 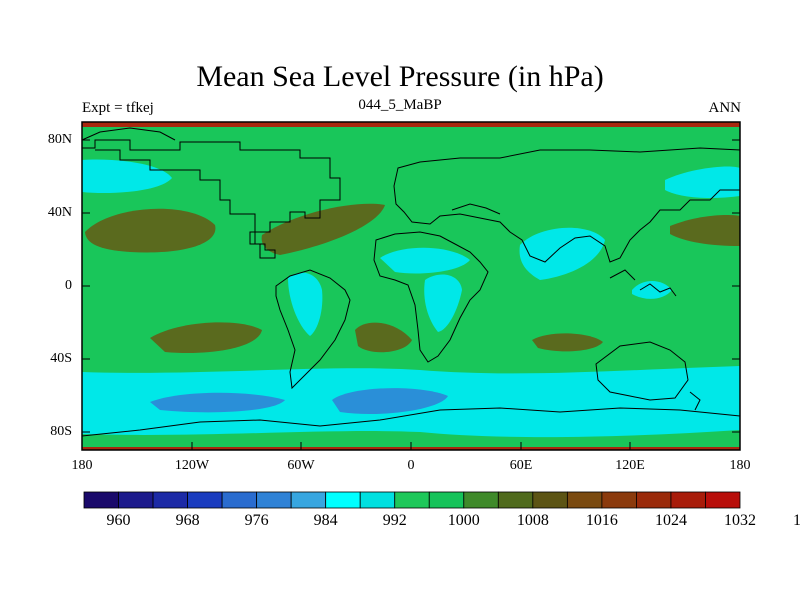 I want to click on asia-low, so click(x=562, y=253).